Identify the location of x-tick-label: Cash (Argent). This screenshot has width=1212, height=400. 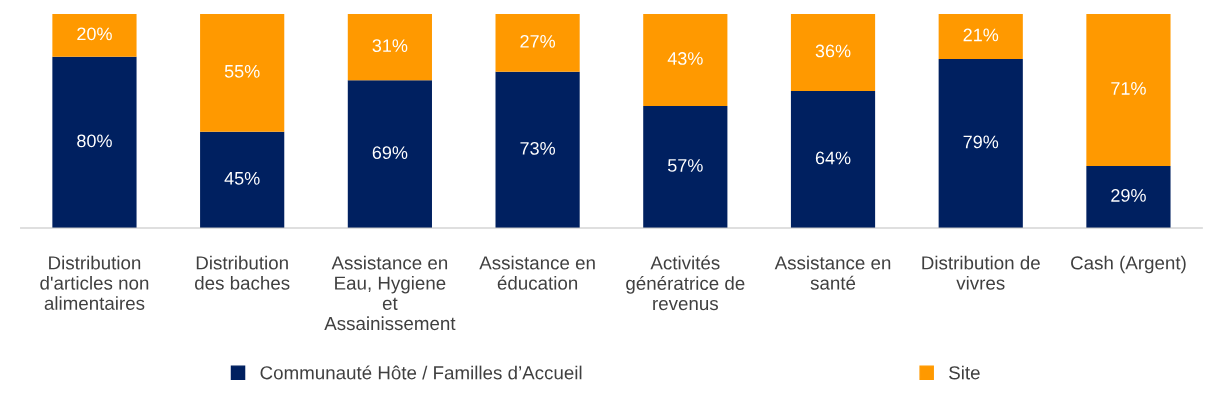
(1128, 264).